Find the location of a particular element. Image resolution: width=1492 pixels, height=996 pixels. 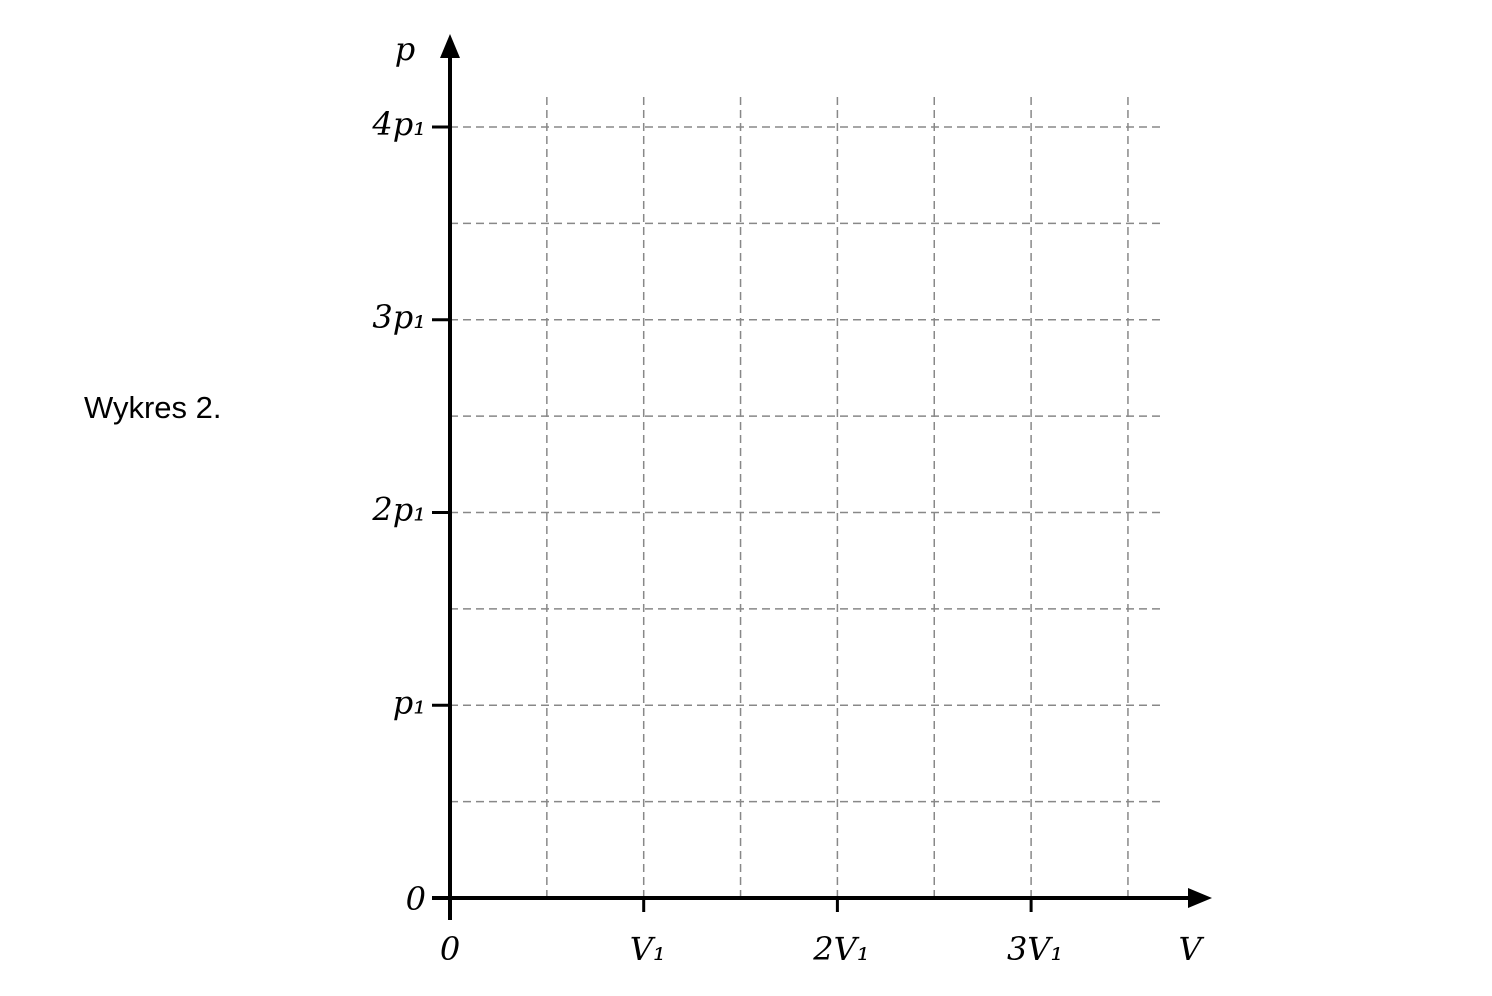

x-tick-label: 3V₁ is located at coordinates (1035, 949).